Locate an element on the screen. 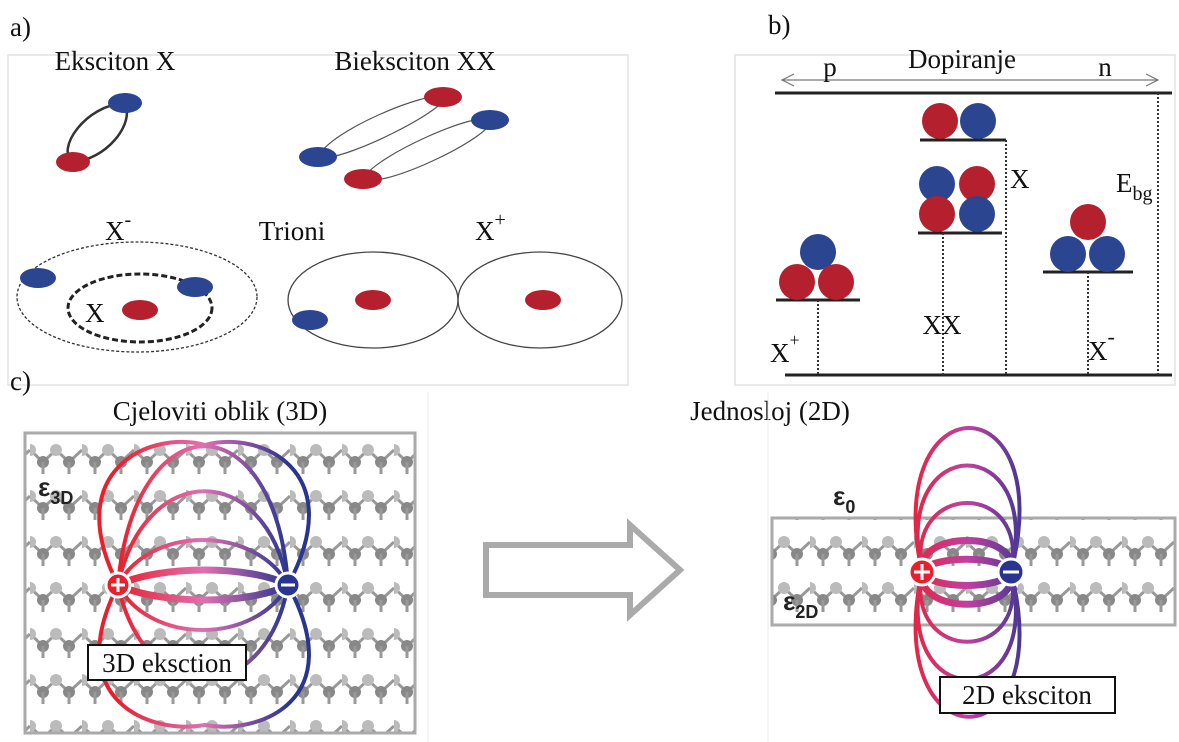  x-plus-label: X+ is located at coordinates (785, 349).